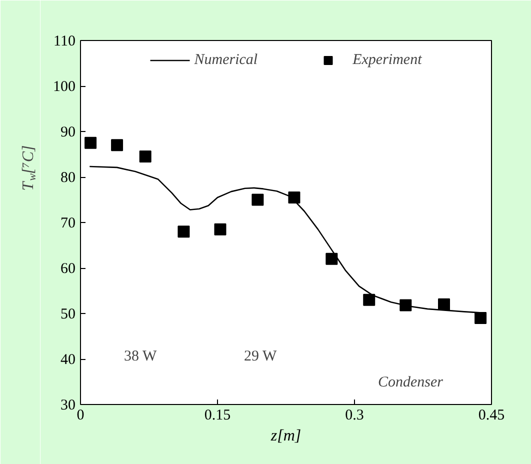 This screenshot has height=464, width=531. Describe the element at coordinates (226, 60) in the screenshot. I see `legend-label: Numerical` at that location.